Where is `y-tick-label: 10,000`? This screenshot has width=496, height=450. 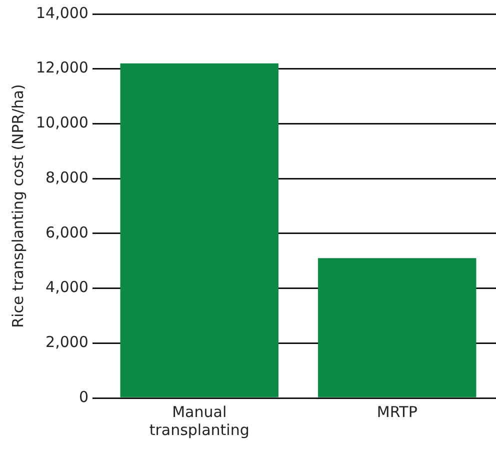
y-tick-label: 10,000 is located at coordinates (62, 123).